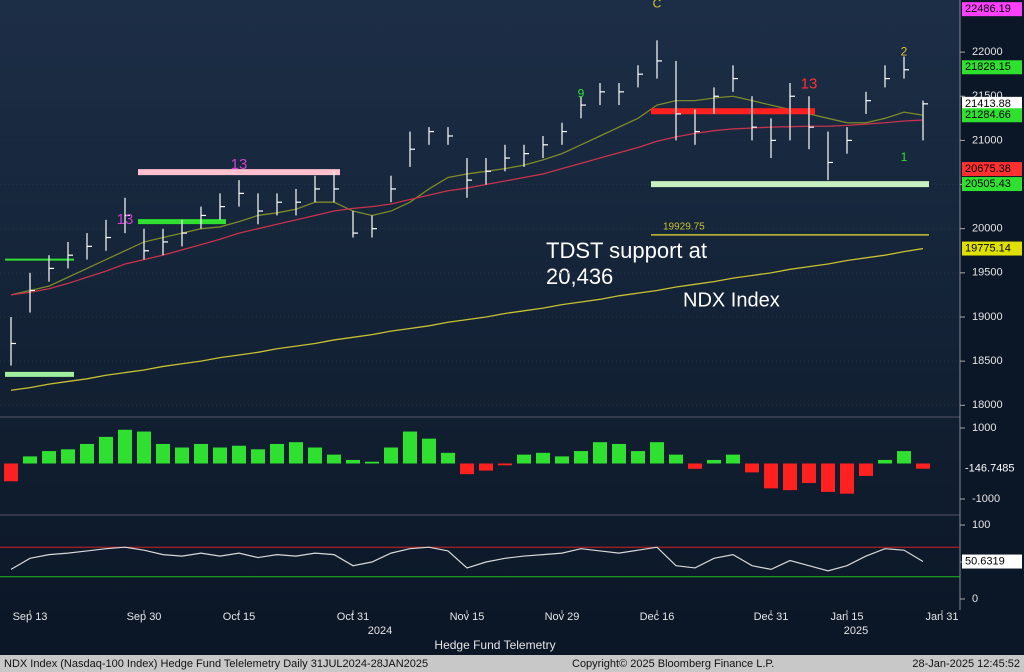 This screenshot has height=672, width=1024. I want to click on annotation: NDX Index, so click(731, 300).